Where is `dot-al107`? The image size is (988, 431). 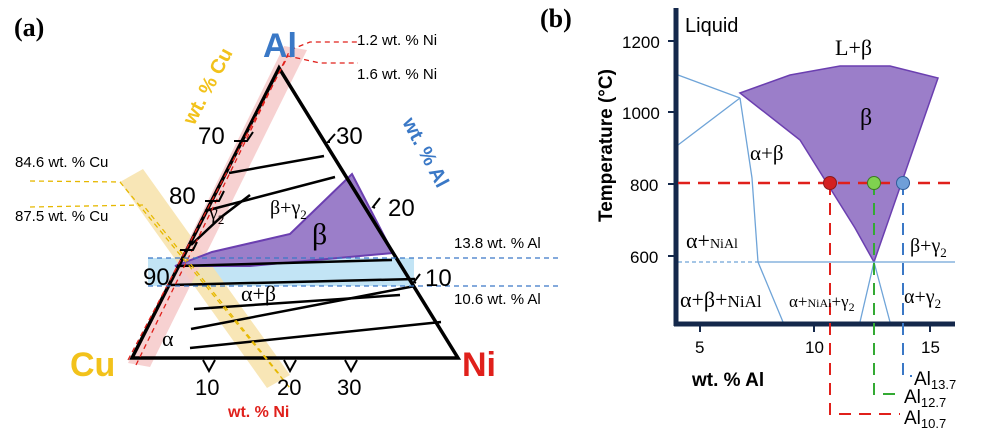
dot-al107 is located at coordinates (830, 183).